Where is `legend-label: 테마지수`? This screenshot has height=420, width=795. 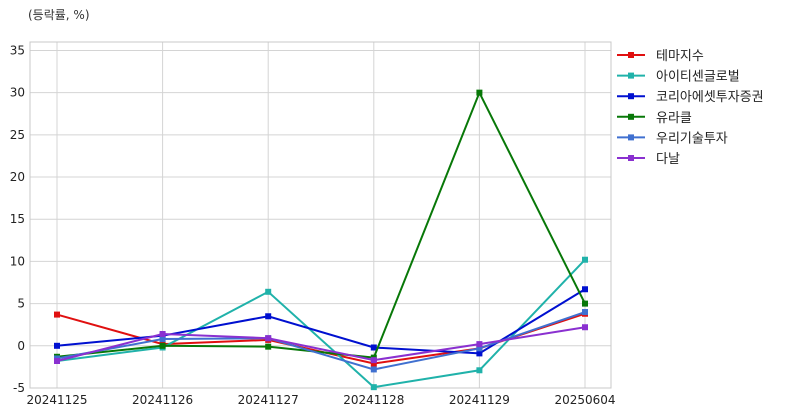
legend-label: 테마지수 is located at coordinates (680, 56).